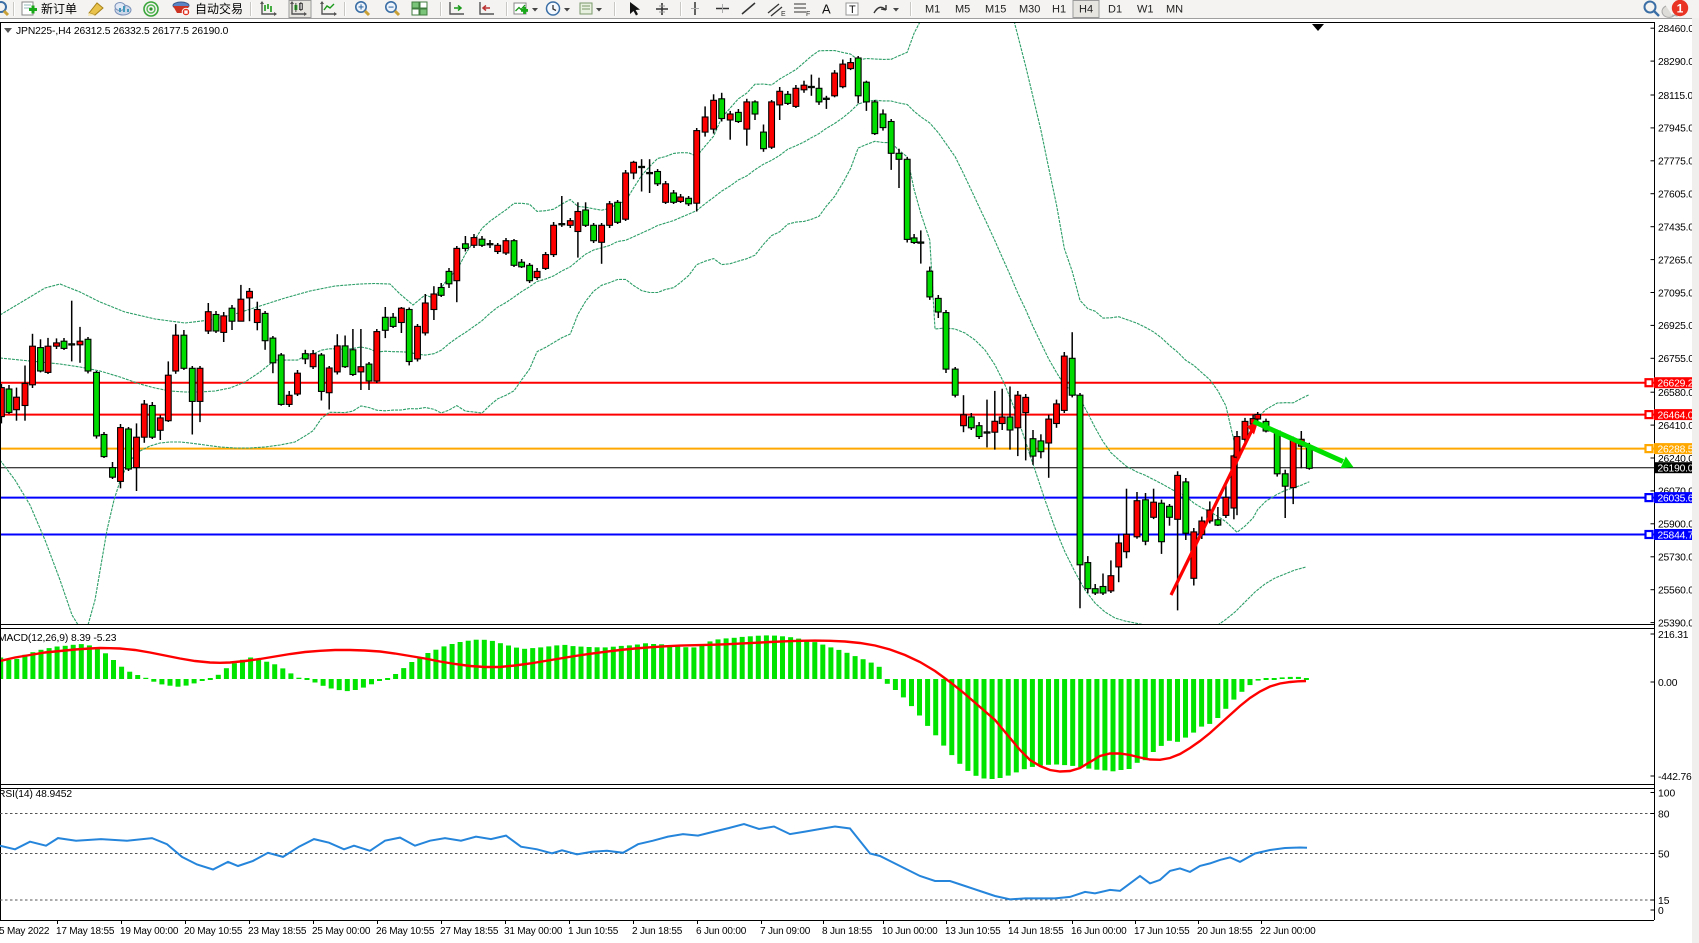 This screenshot has width=1699, height=943. What do you see at coordinates (1676, 29) in the screenshot?
I see `svg-text: 28460.0` at bounding box center [1676, 29].